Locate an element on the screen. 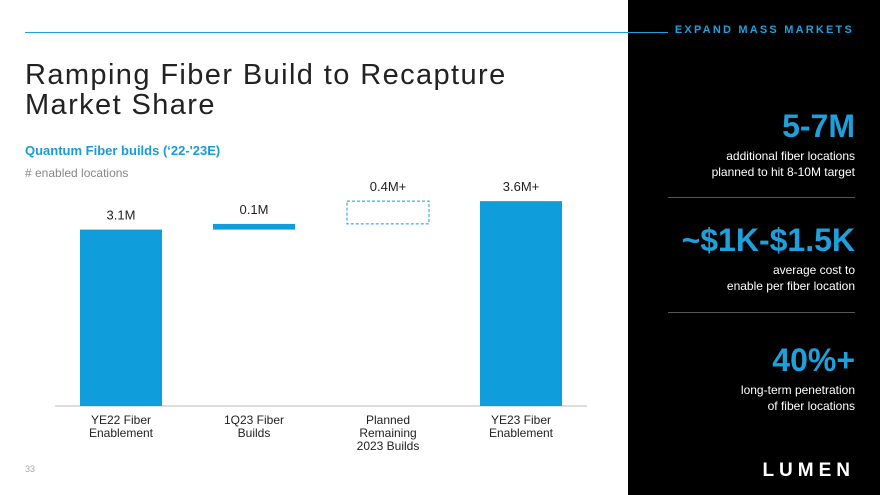  page-number: 33 is located at coordinates (30, 469).